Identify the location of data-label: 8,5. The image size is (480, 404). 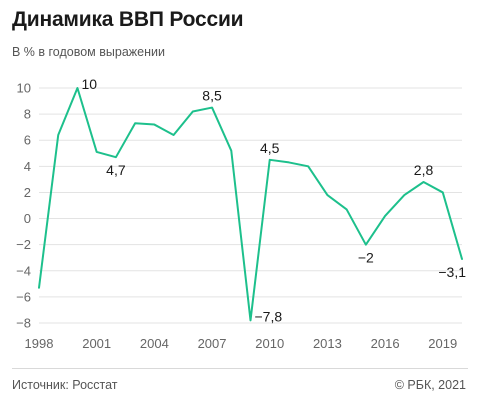
(212, 96).